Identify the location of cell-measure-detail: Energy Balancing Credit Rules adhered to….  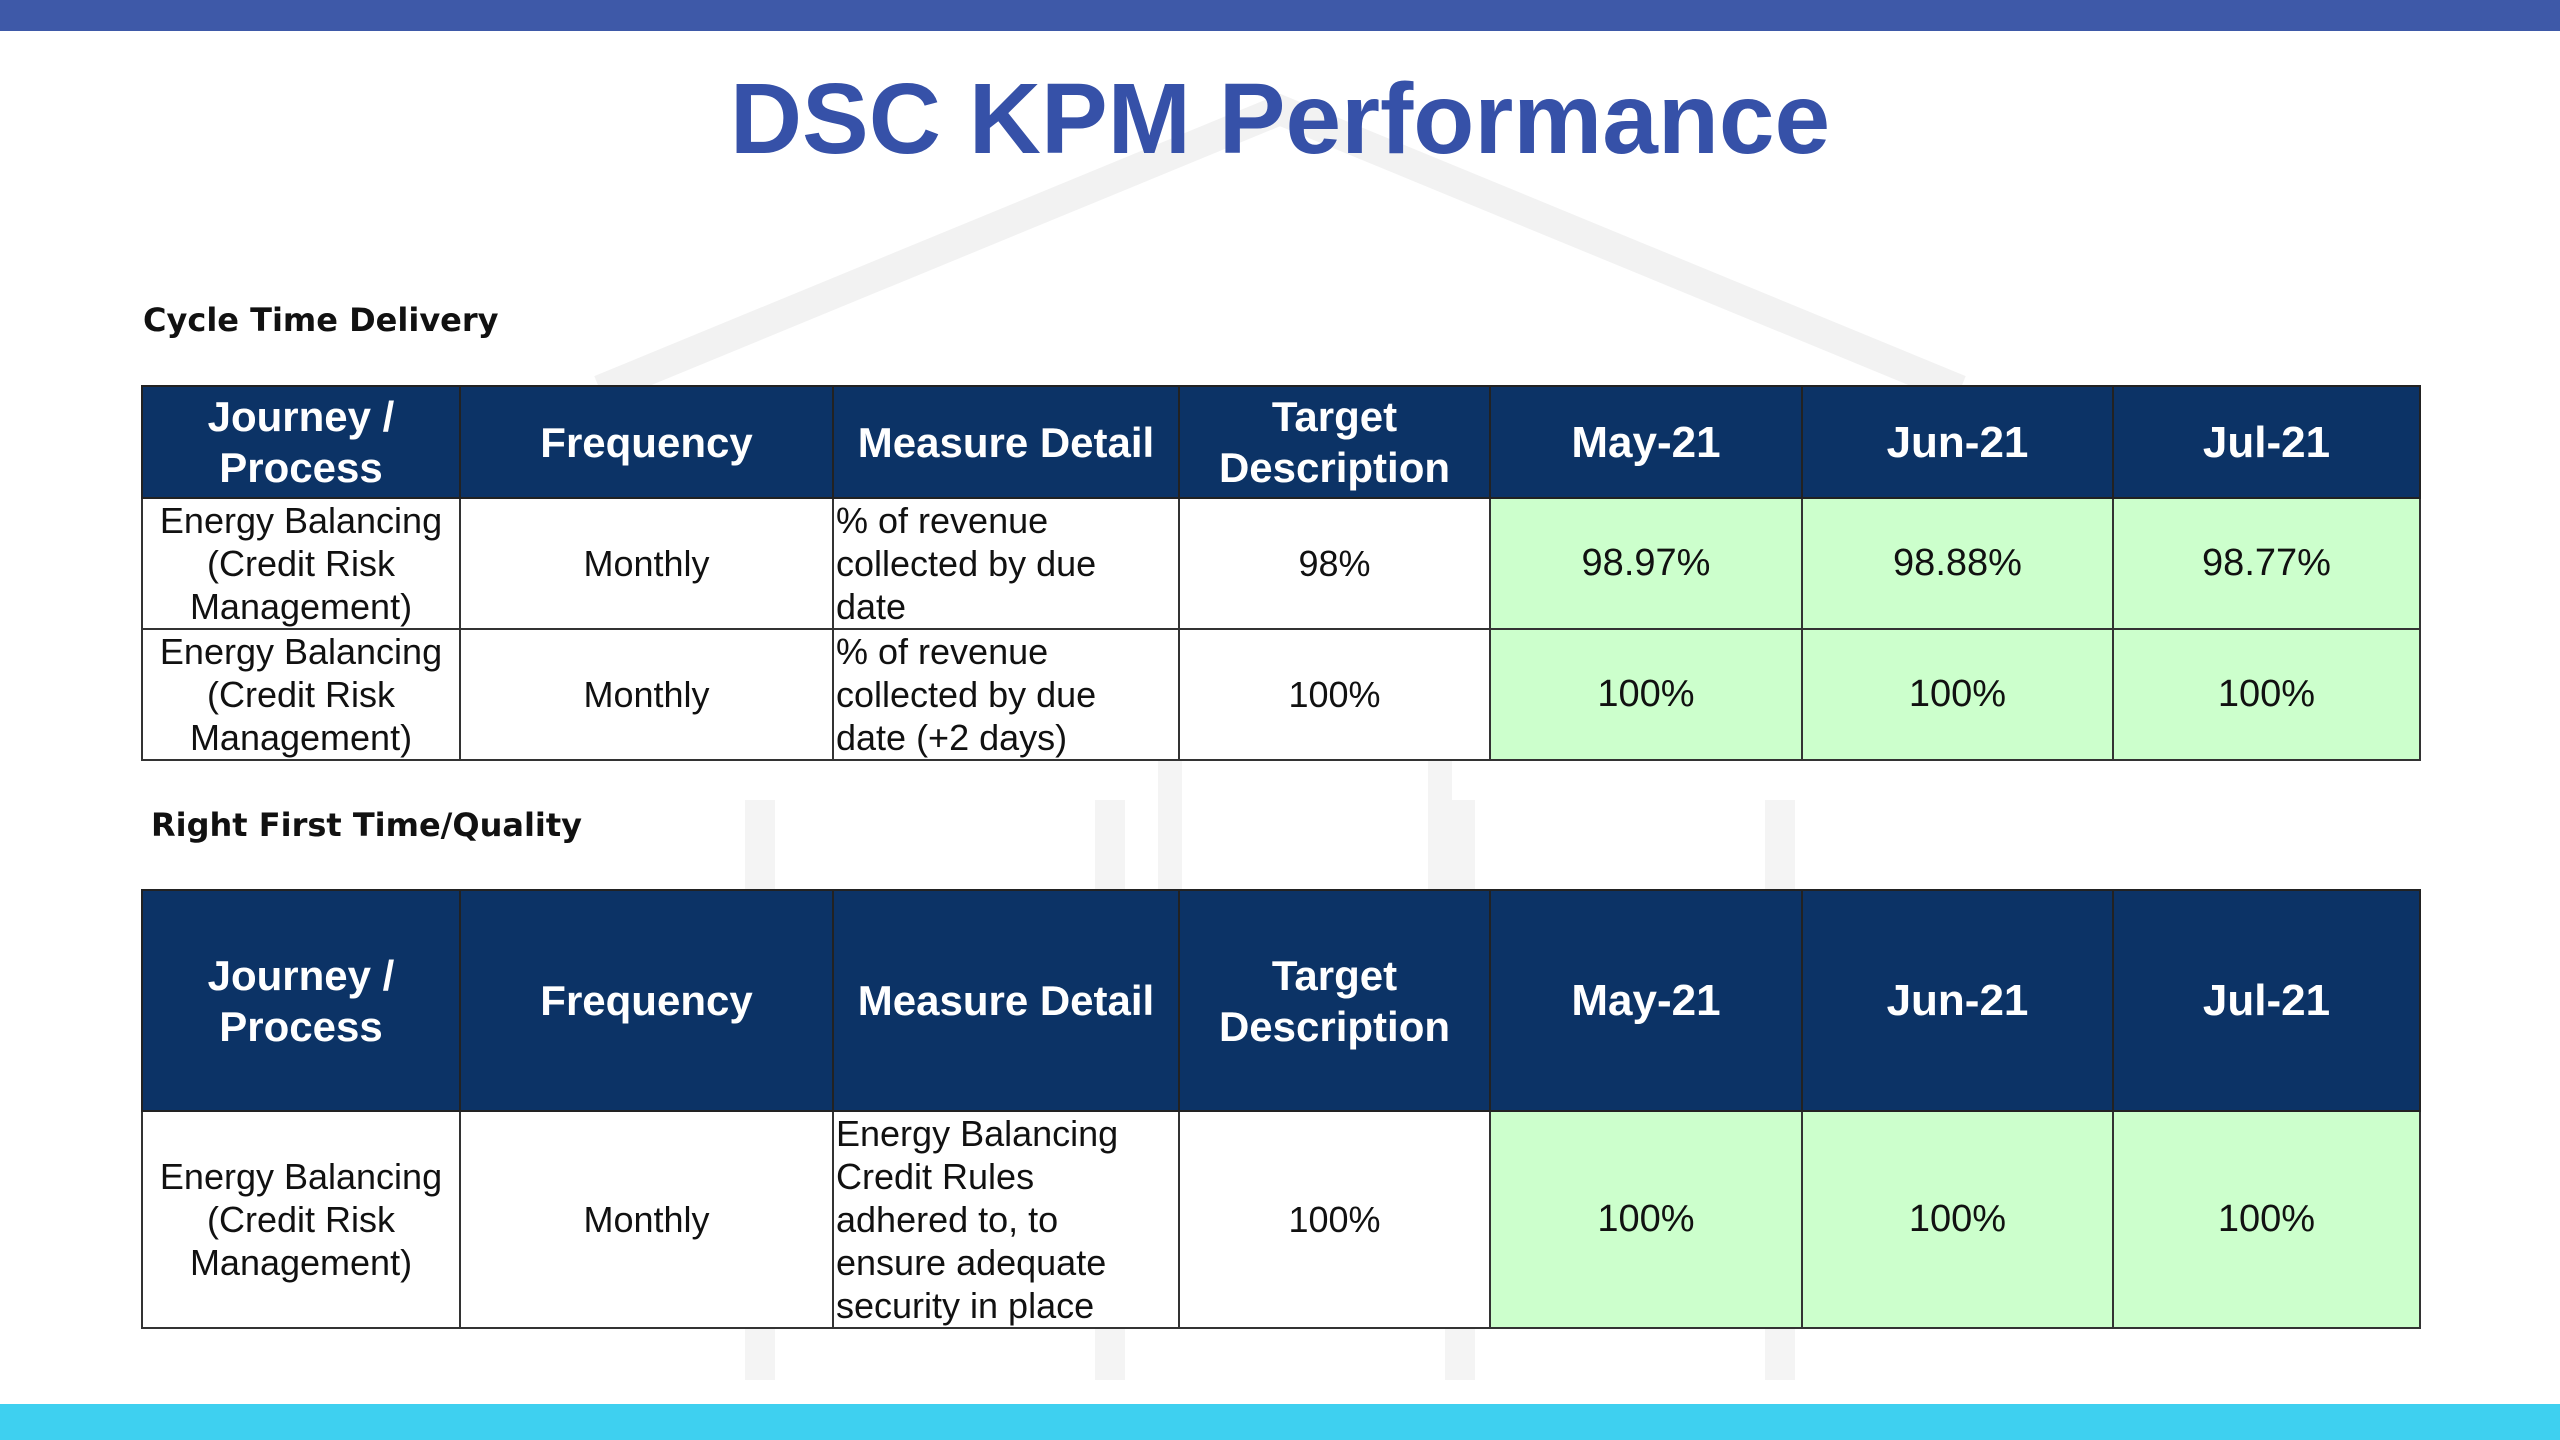
(1006, 1219).